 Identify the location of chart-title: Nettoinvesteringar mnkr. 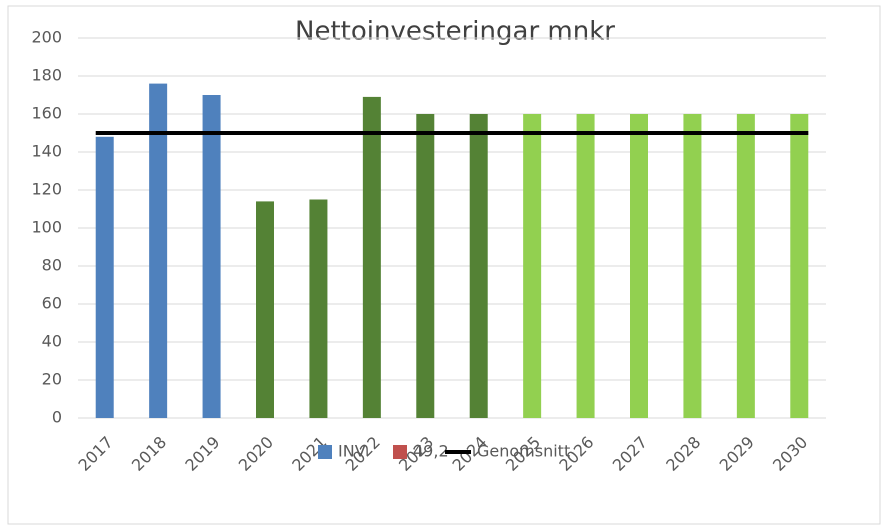
(455, 32).